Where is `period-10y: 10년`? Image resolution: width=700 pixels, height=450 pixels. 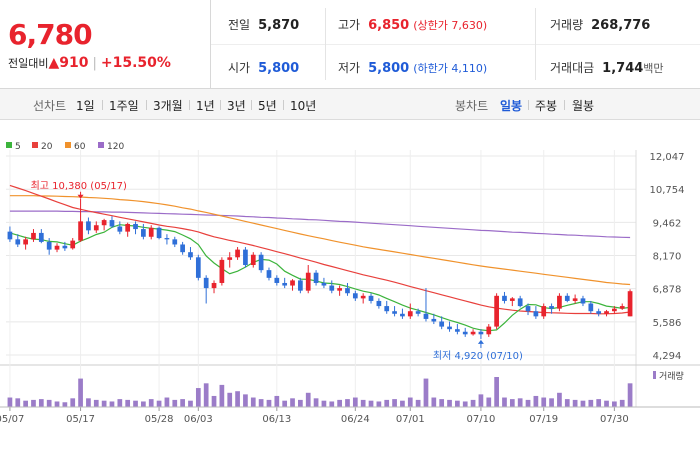
period-10y: 10년 is located at coordinates (303, 106).